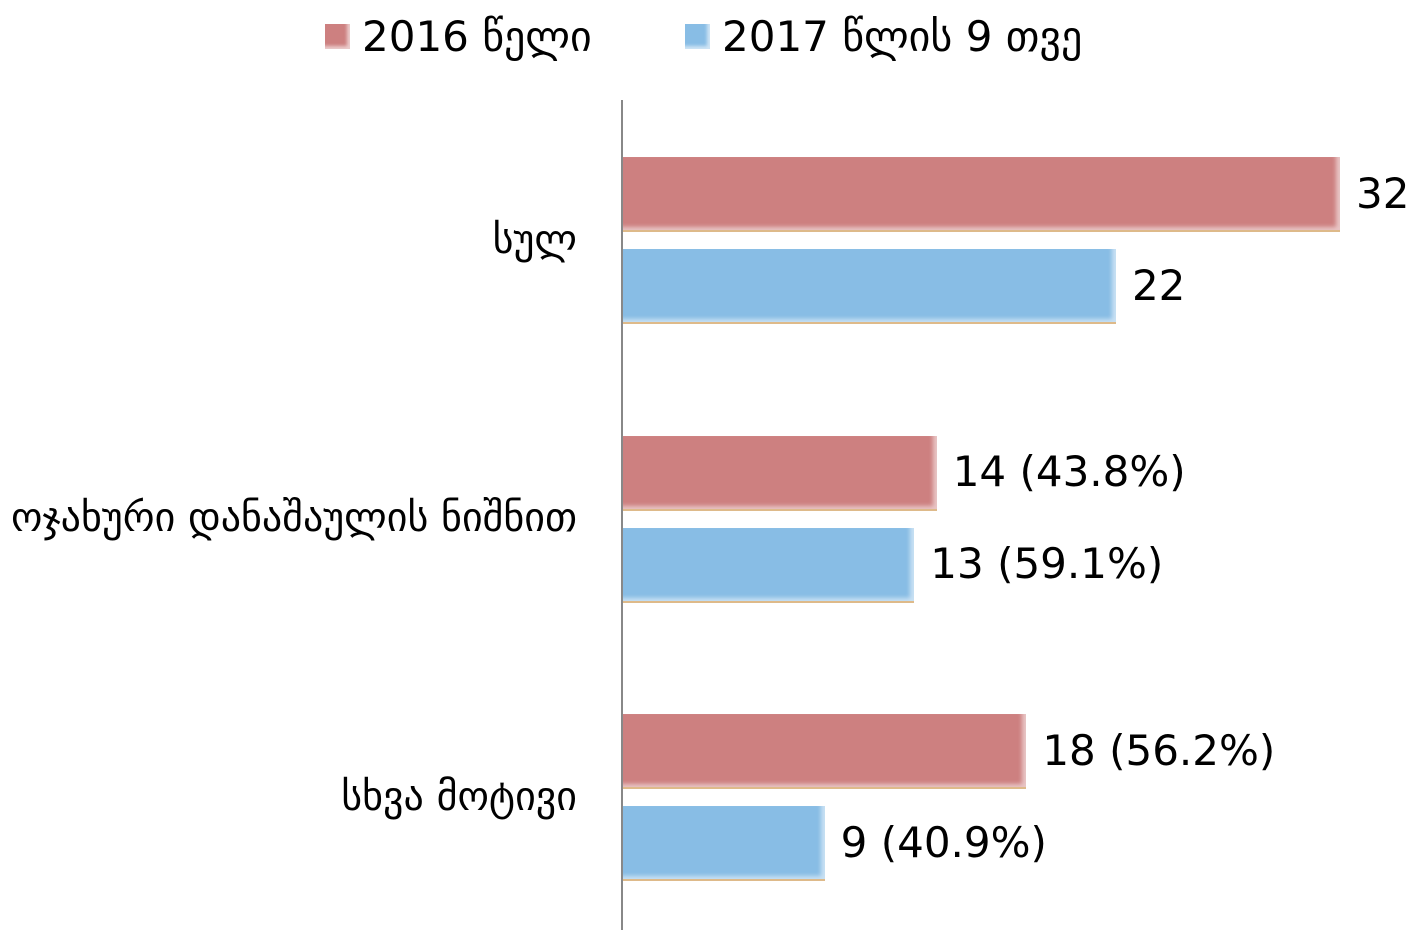 Image resolution: width=1414 pixels, height=930 pixels. What do you see at coordinates (1069, 471) in the screenshot?
I see `data-label: 14 (43.8%)` at bounding box center [1069, 471].